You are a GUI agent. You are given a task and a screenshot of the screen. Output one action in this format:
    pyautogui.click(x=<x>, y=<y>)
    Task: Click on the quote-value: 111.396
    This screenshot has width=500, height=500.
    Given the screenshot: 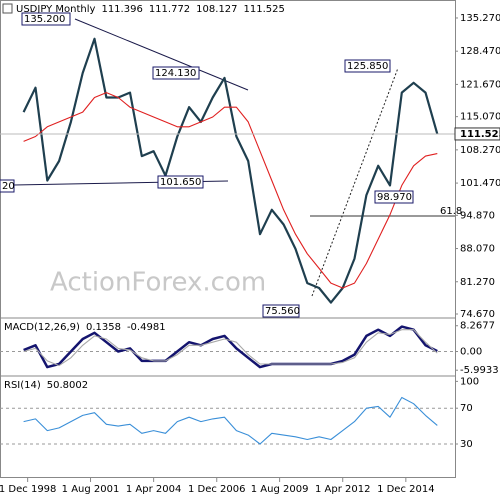 What is the action you would take?
    pyautogui.click(x=121, y=9)
    